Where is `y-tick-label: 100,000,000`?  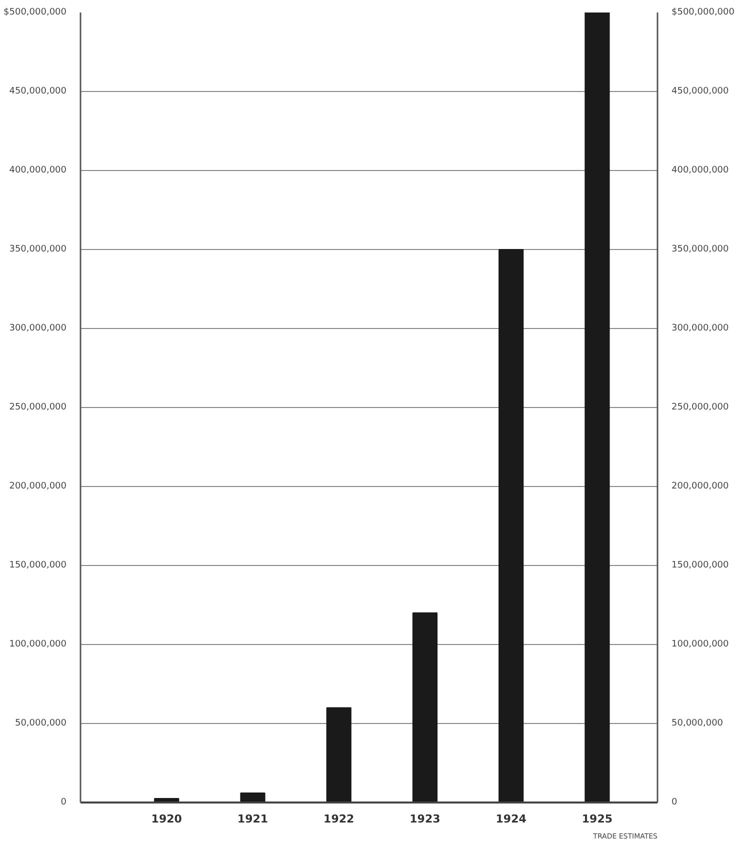
y-tick-label: 100,000,000 is located at coordinates (38, 645).